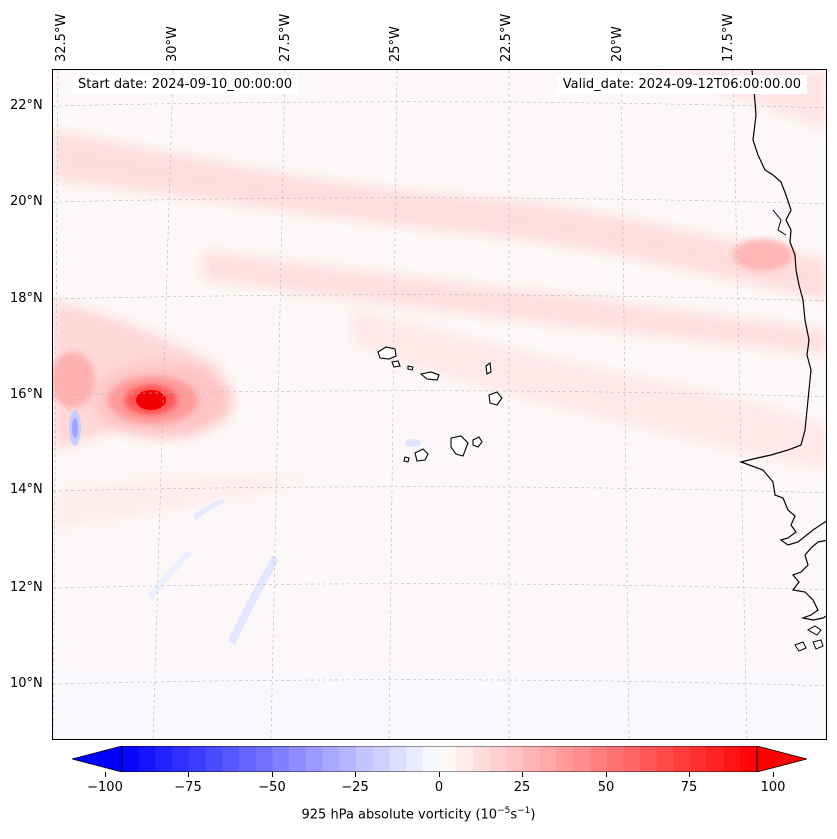  What do you see at coordinates (514, 815) in the screenshot?
I see `colorbar-label-mid: s` at bounding box center [514, 815].